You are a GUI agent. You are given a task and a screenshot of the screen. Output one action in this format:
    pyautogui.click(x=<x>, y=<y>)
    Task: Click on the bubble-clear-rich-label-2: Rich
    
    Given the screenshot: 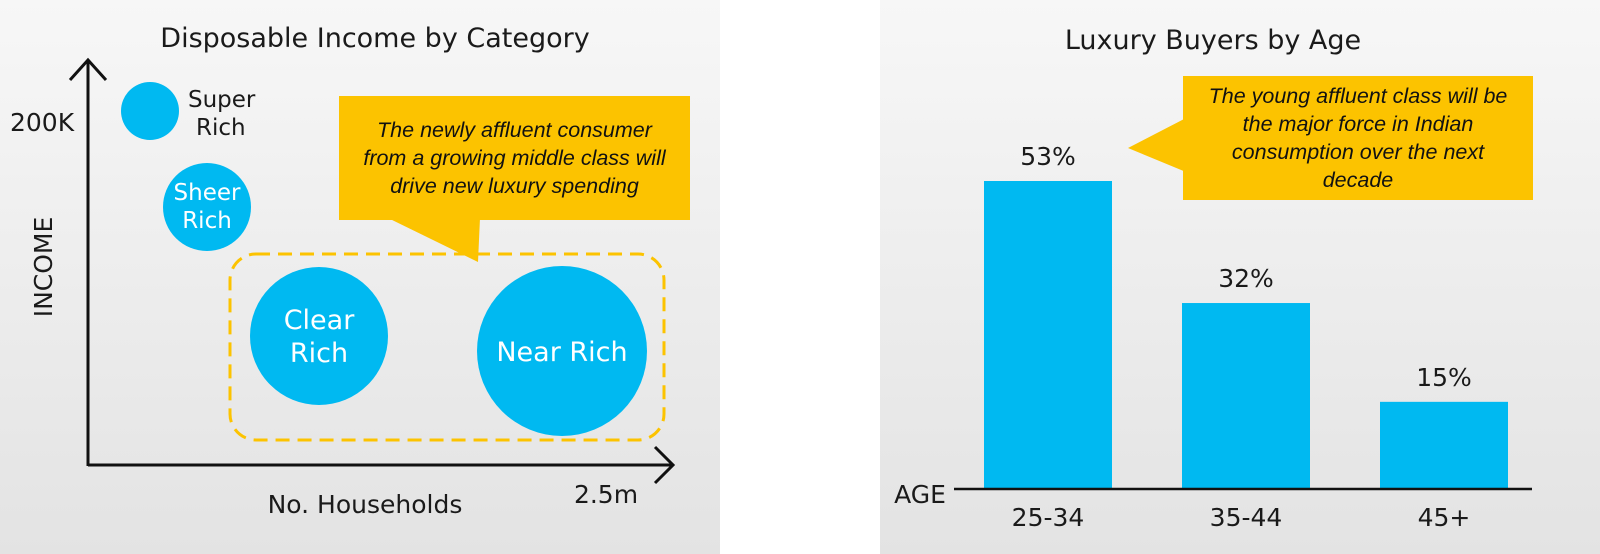 What is the action you would take?
    pyautogui.click(x=319, y=353)
    